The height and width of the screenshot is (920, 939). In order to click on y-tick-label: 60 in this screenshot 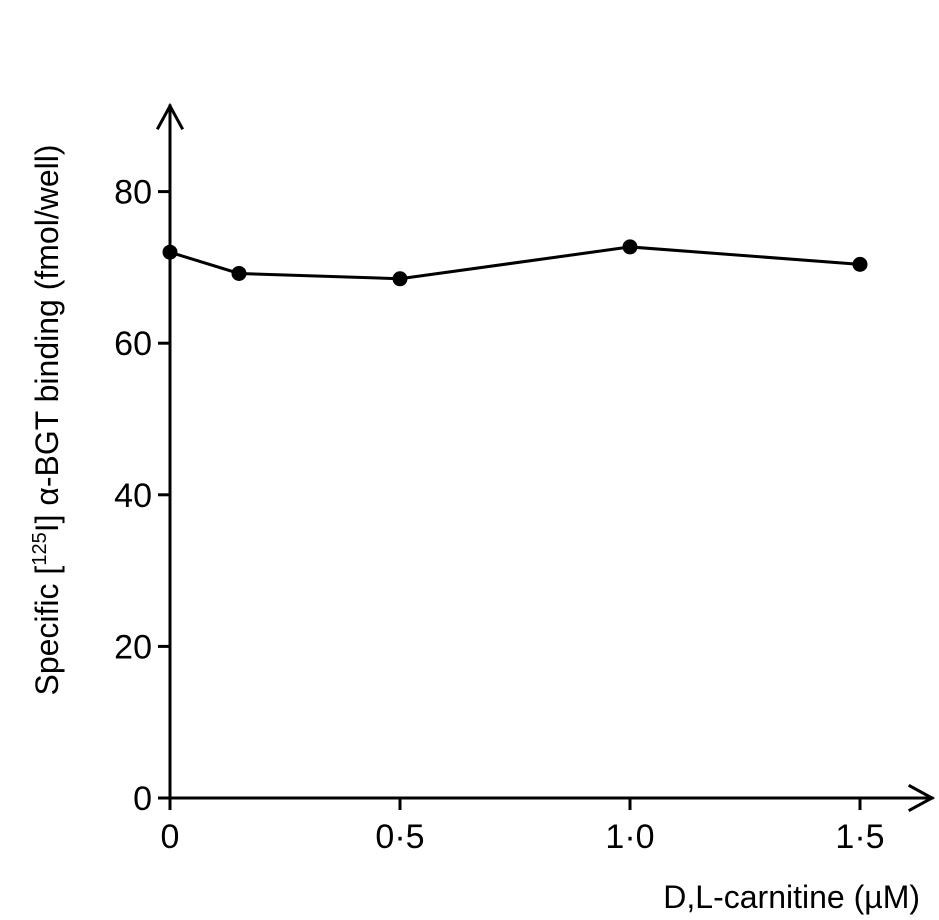, I will do `click(133, 344)`.